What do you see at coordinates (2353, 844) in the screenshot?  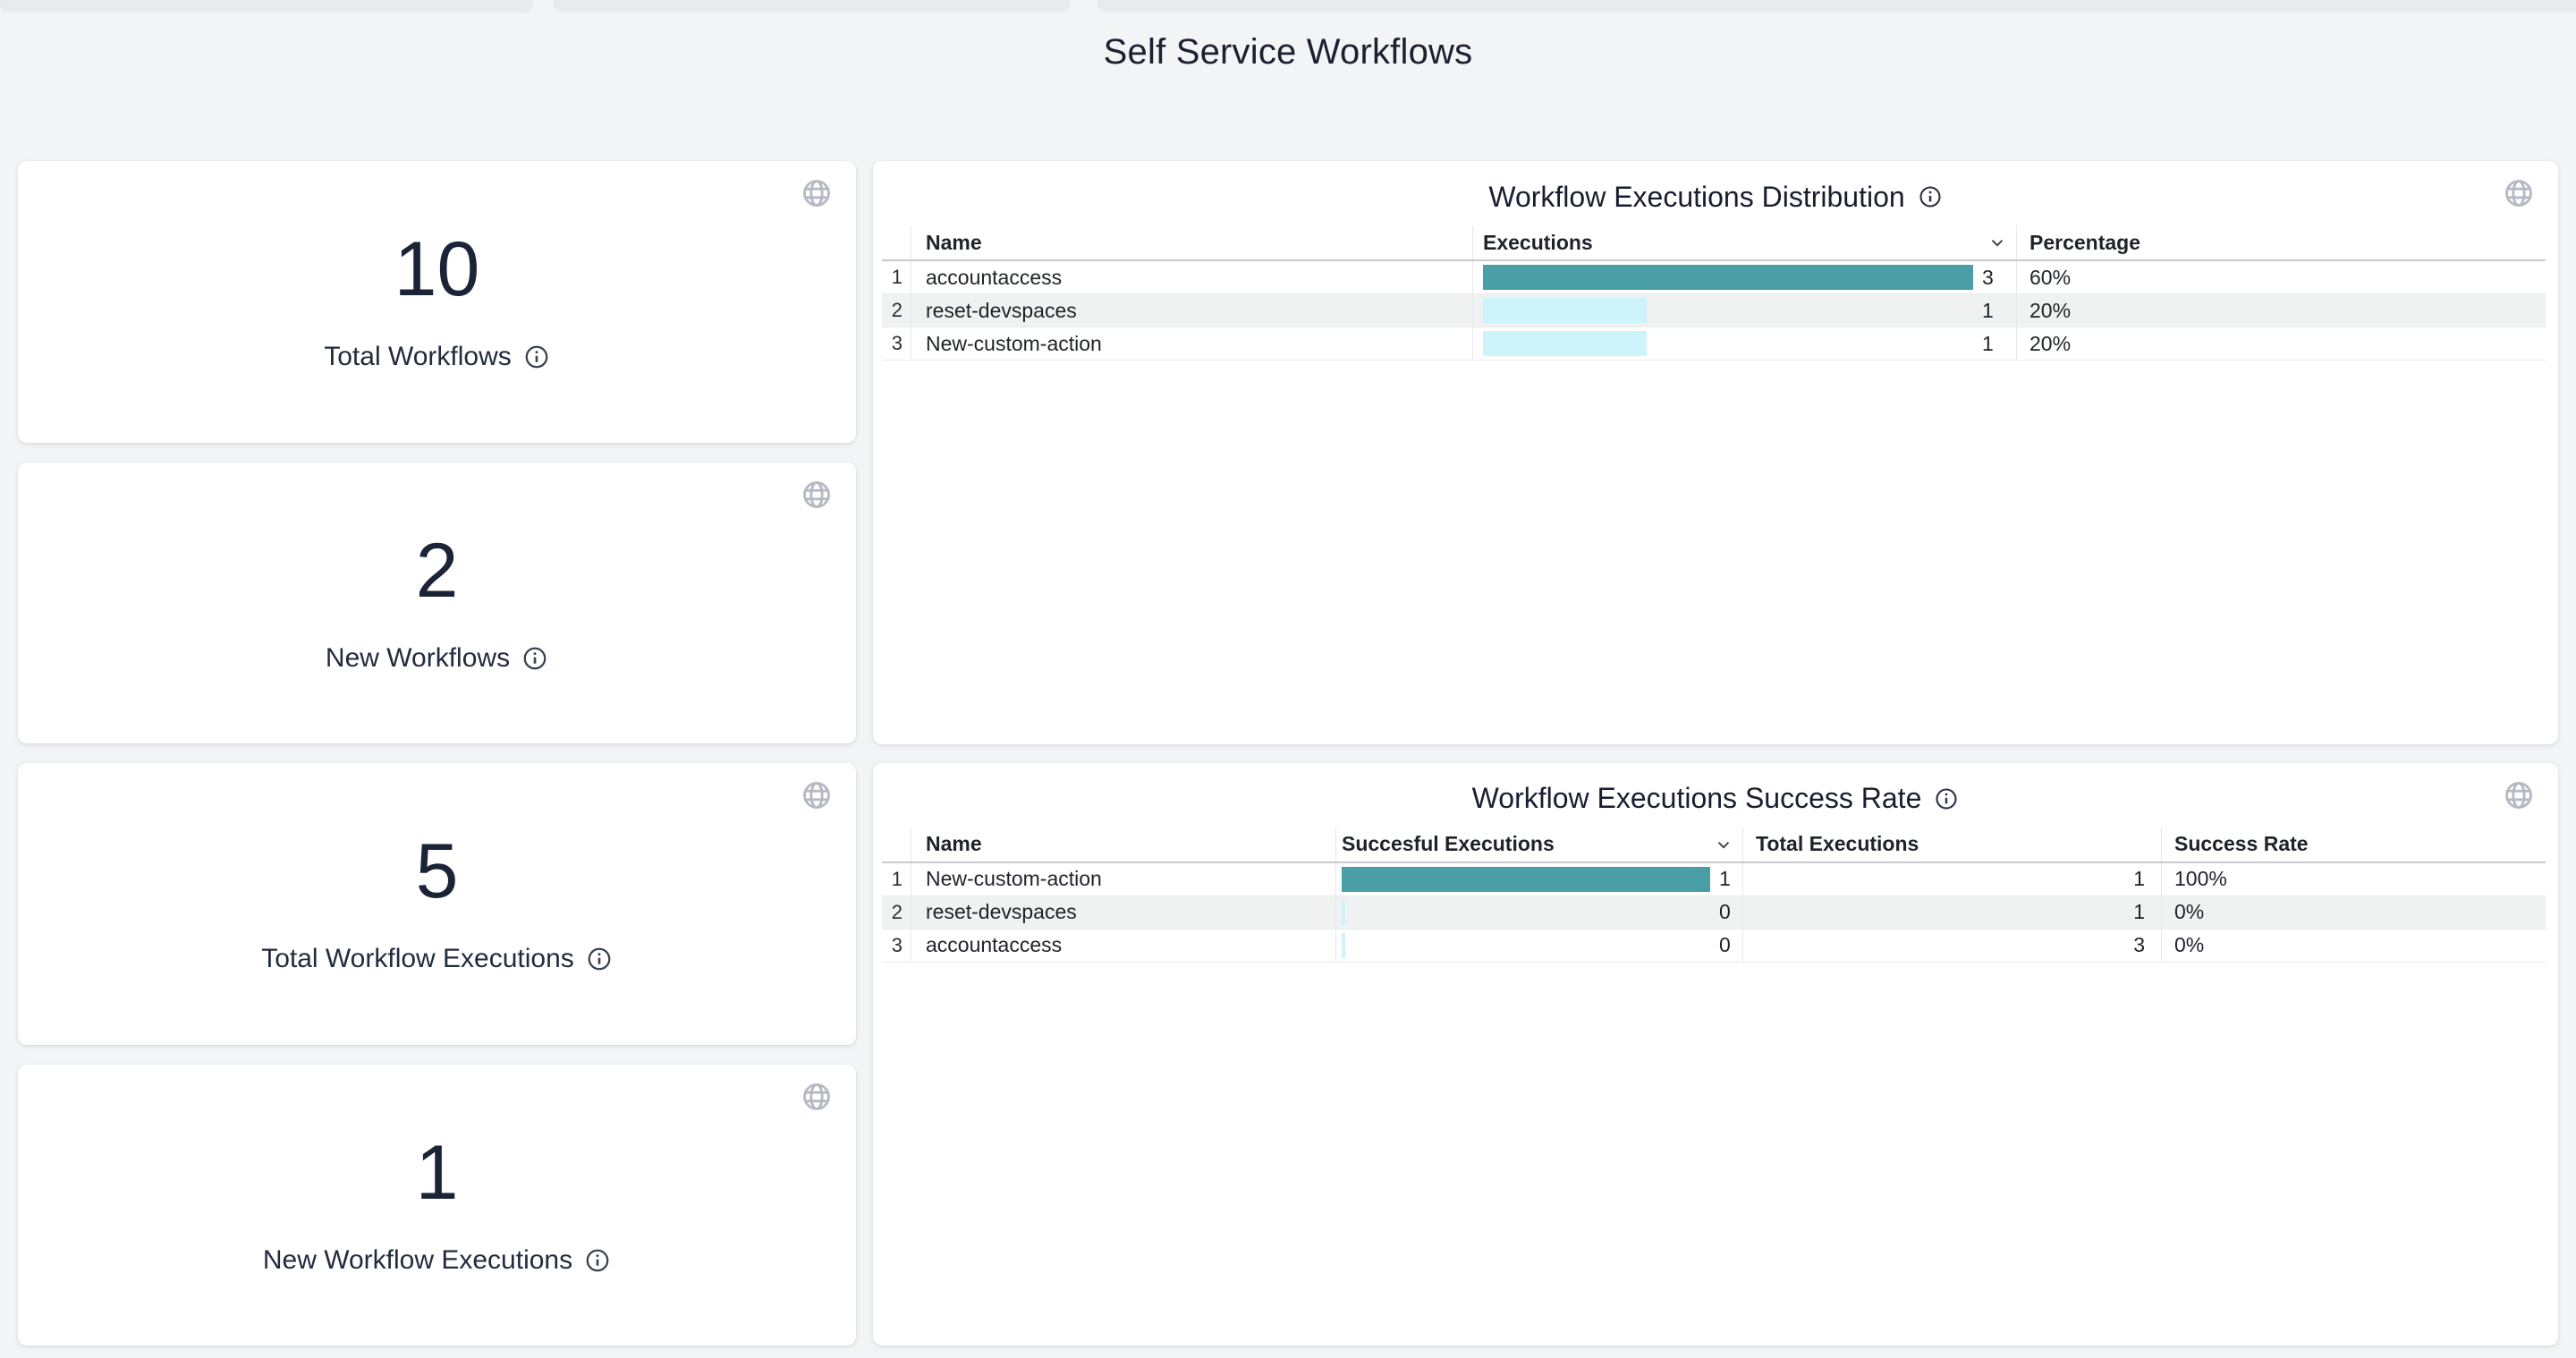 I see `header-success-rate: Success Rate` at bounding box center [2353, 844].